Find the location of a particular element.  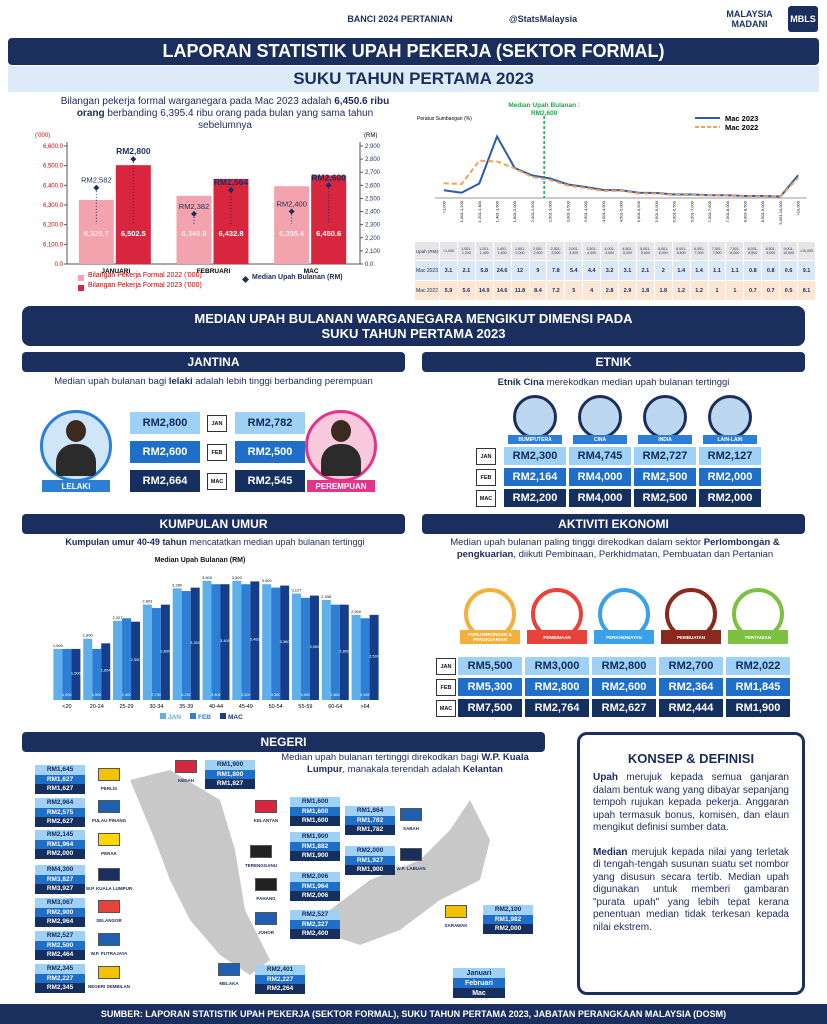

value-box: RM2,100 is located at coordinates (508, 910).